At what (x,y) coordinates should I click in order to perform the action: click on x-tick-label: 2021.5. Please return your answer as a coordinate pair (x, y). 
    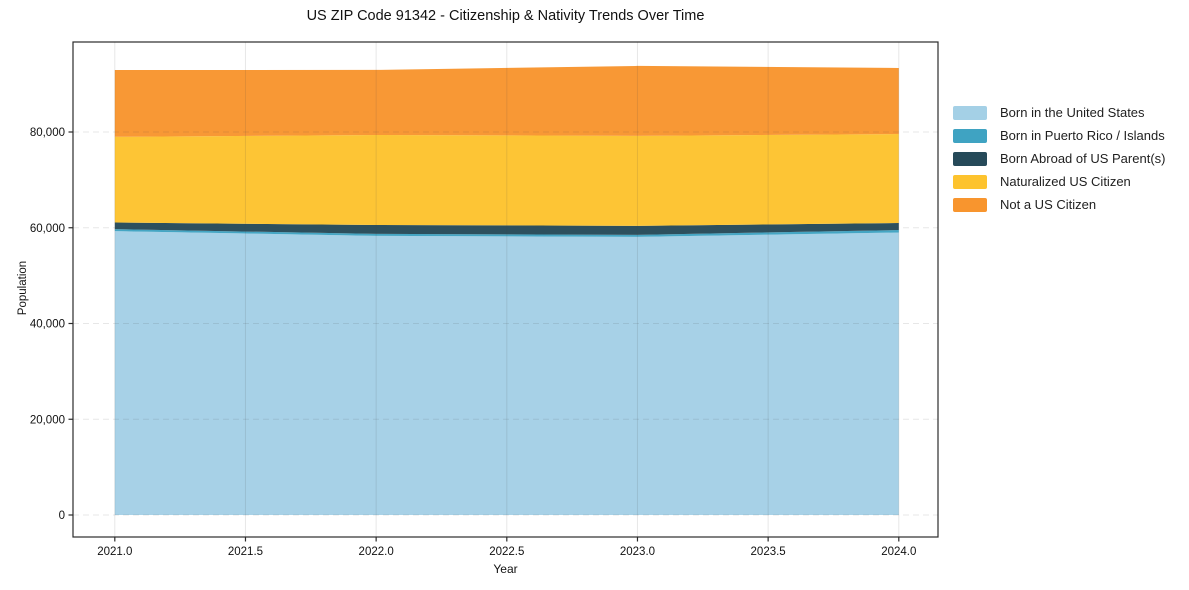
    Looking at the image, I should click on (245, 552).